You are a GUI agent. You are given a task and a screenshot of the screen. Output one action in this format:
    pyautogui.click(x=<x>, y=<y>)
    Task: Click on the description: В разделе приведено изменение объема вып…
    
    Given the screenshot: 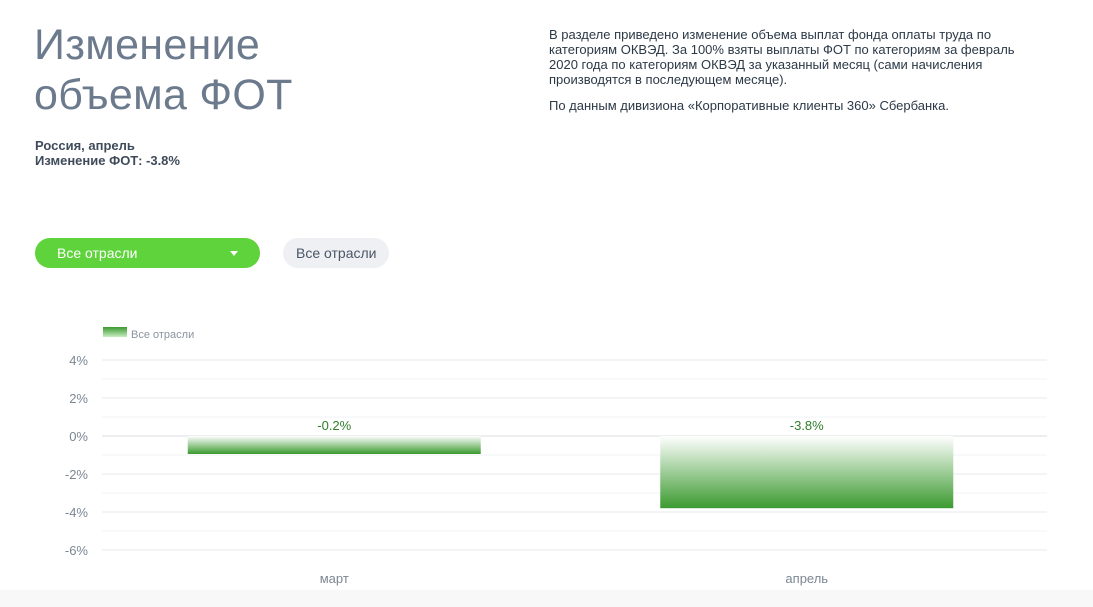 What is the action you would take?
    pyautogui.click(x=794, y=75)
    